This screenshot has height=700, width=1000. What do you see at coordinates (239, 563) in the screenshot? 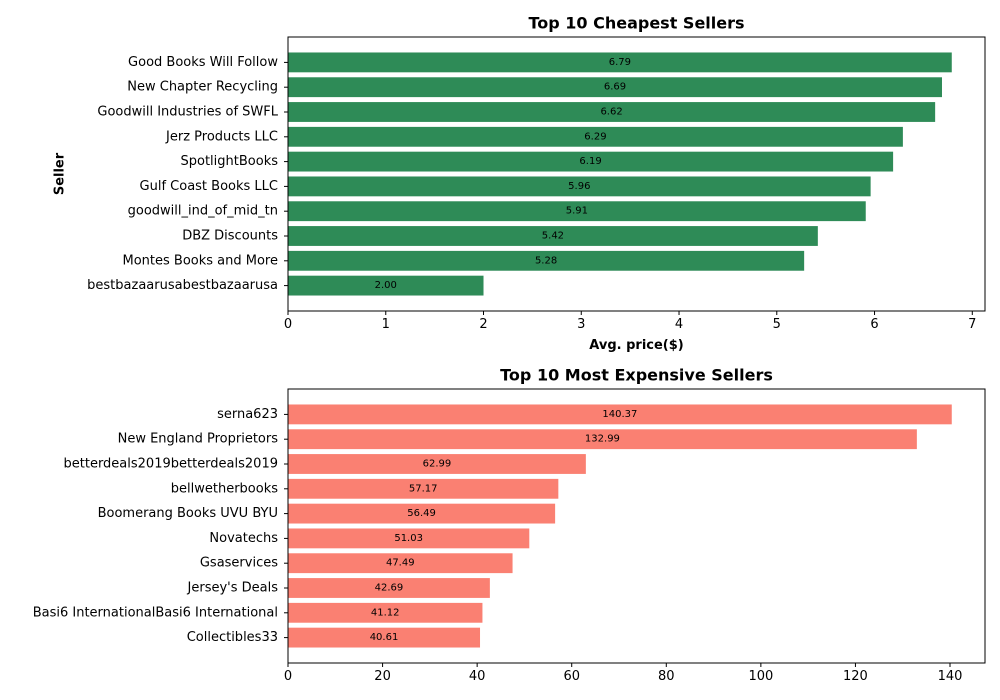
I see `category-tick-label: Gsaservices` at bounding box center [239, 563].